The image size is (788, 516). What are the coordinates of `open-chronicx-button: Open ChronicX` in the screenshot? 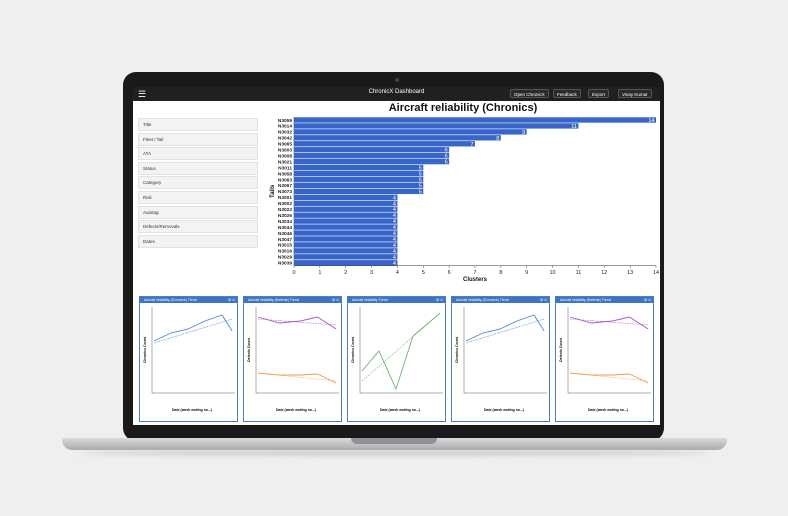 It's located at (529, 93).